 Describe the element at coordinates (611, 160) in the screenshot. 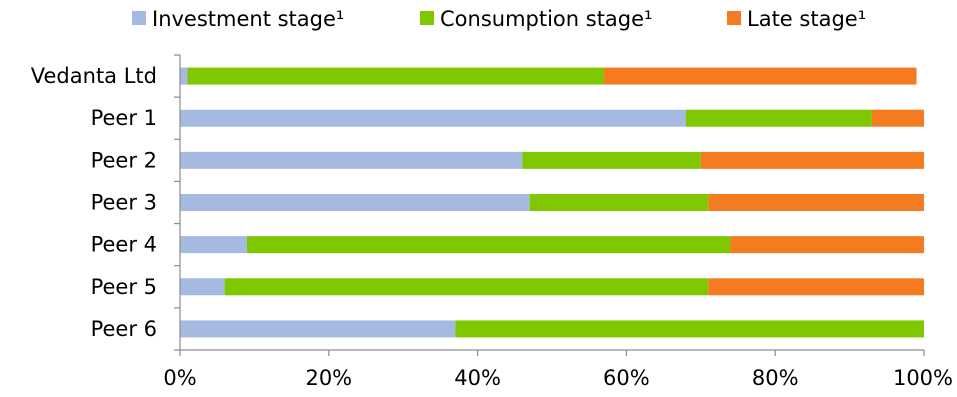

I see `bar-peer-2-consumption-stage` at that location.